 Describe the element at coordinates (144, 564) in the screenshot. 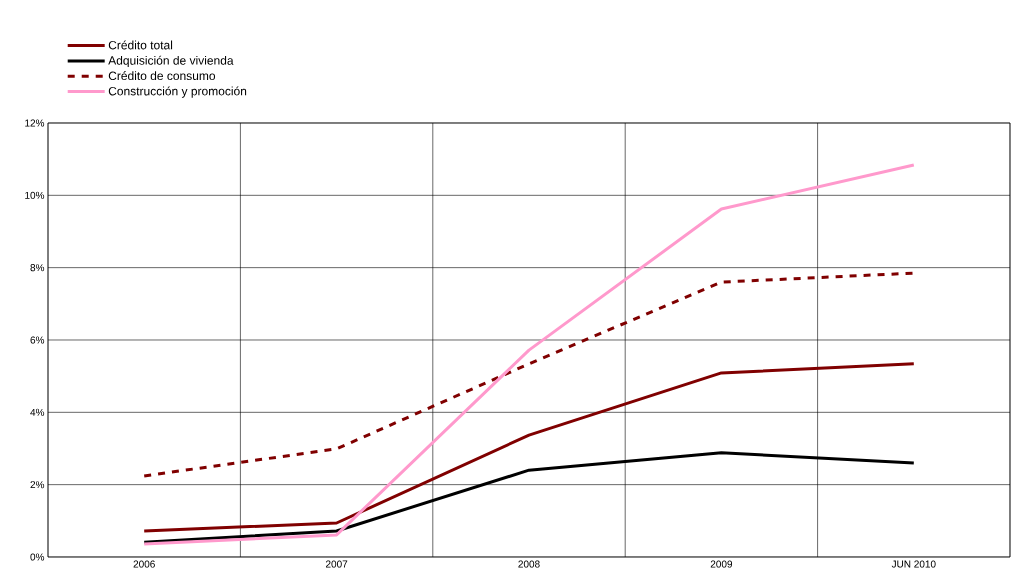

I see `x-tick-label: 2006` at that location.